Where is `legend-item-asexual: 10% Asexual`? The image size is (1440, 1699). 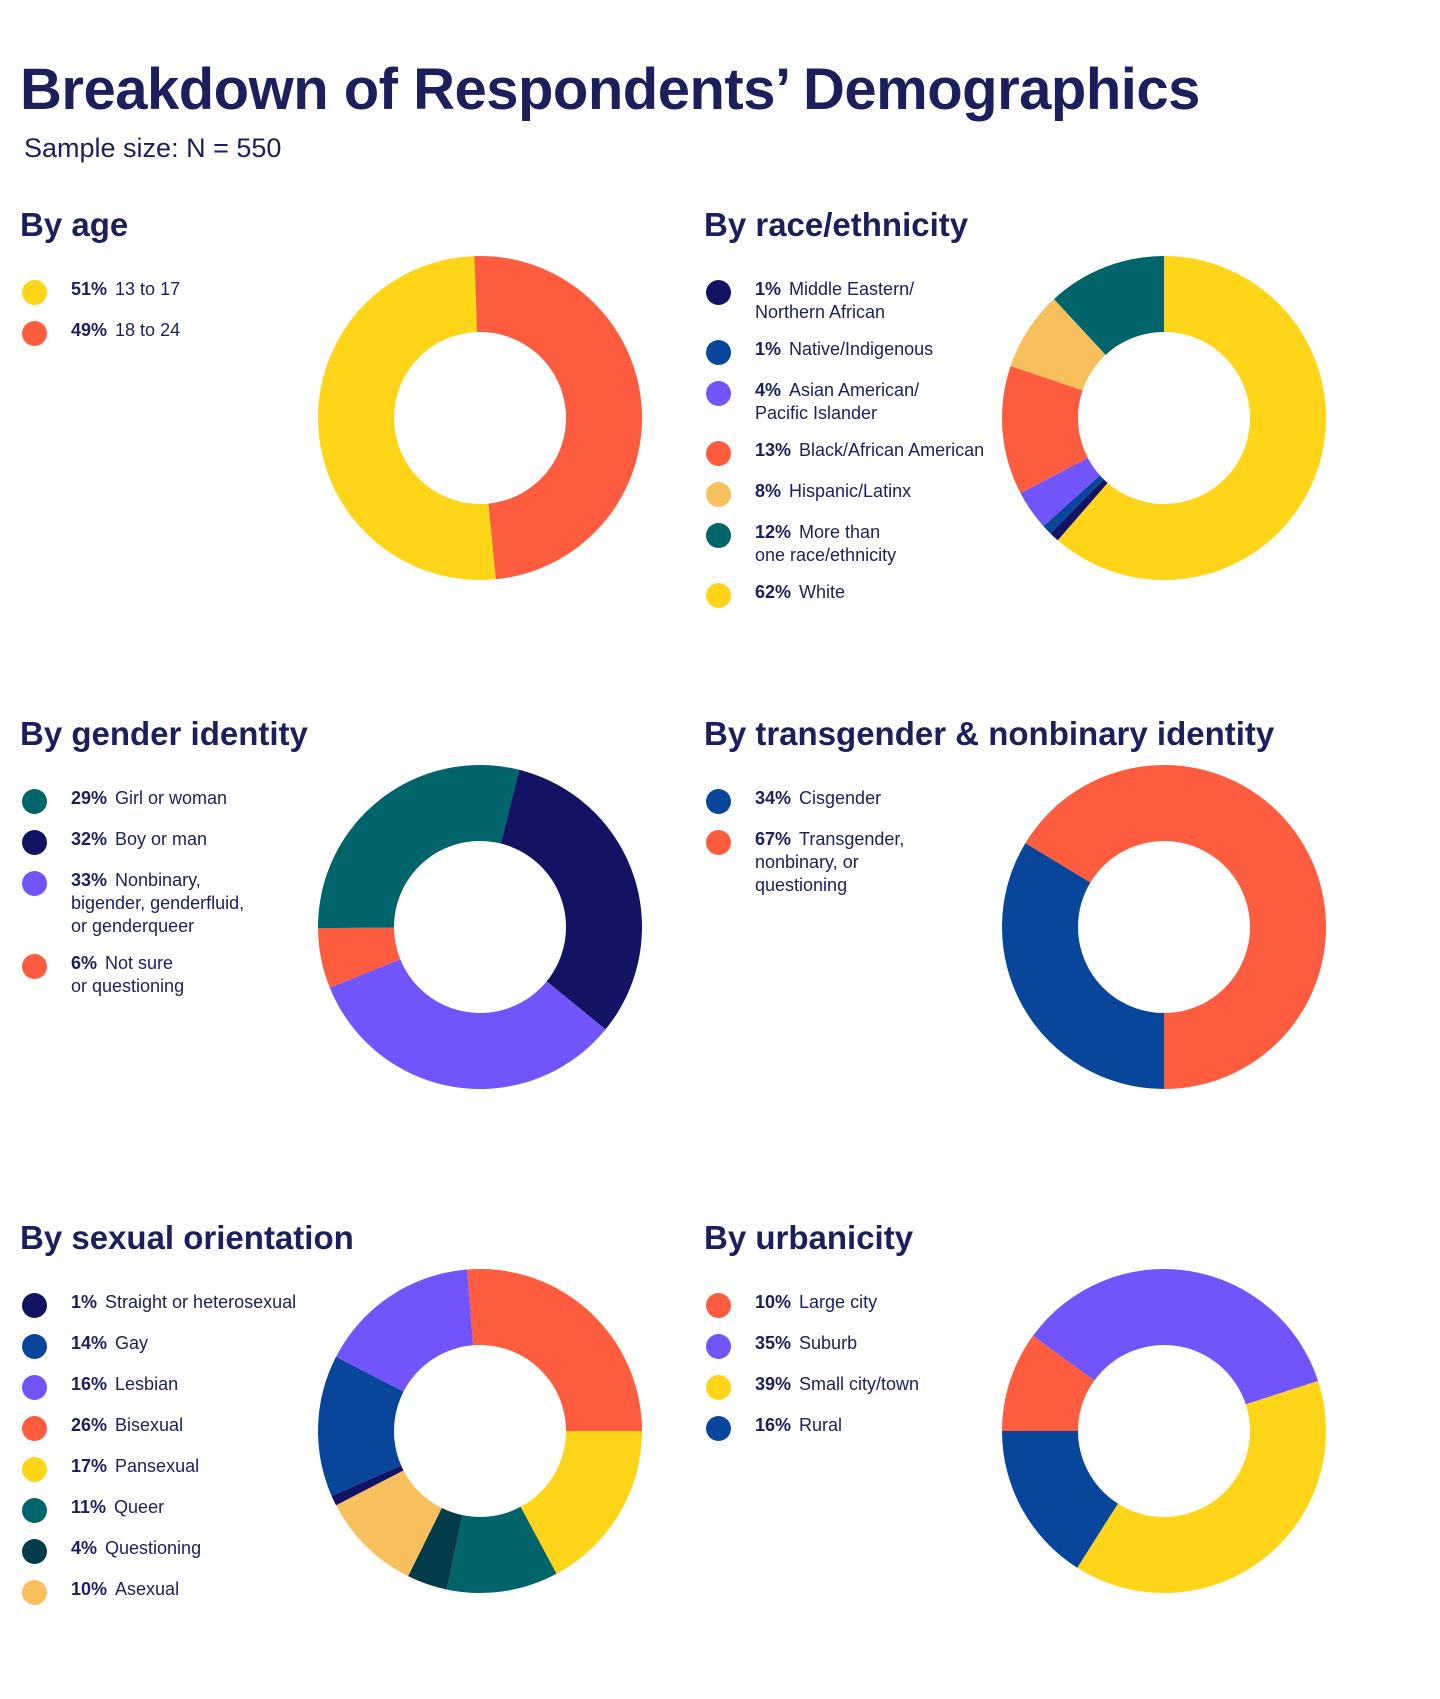
legend-item-asexual: 10% Asexual is located at coordinates (172, 1591).